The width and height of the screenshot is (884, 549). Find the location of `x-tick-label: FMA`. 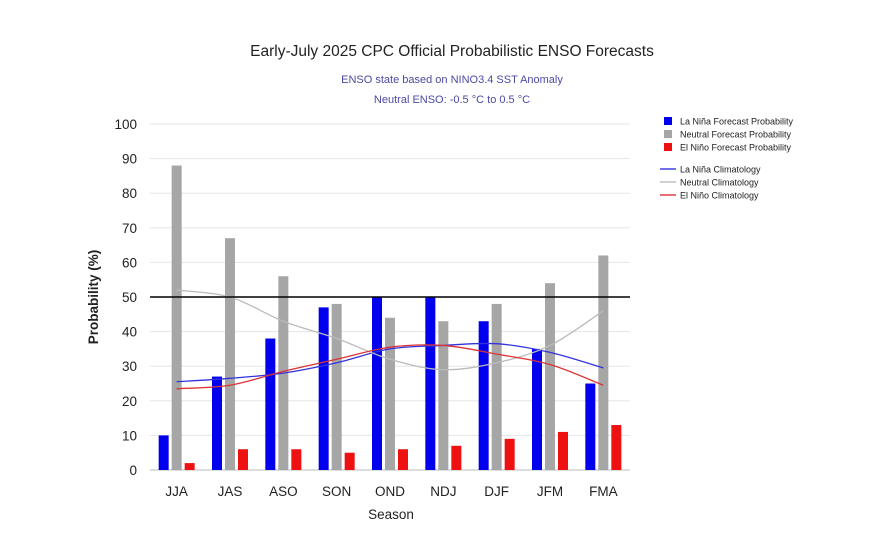

x-tick-label: FMA is located at coordinates (603, 491).